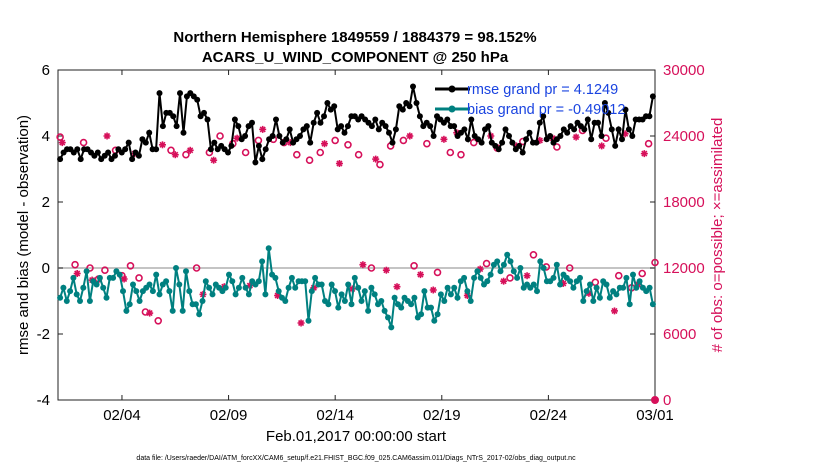 The width and height of the screenshot is (830, 475). I want to click on legend-swatch-marker, so click(452, 109).